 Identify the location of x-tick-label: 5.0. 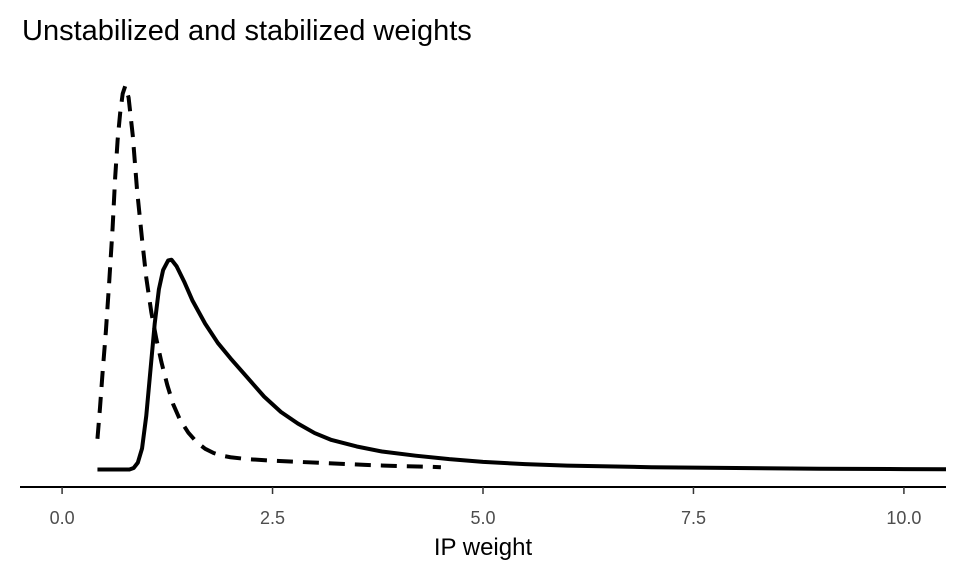
(482, 518).